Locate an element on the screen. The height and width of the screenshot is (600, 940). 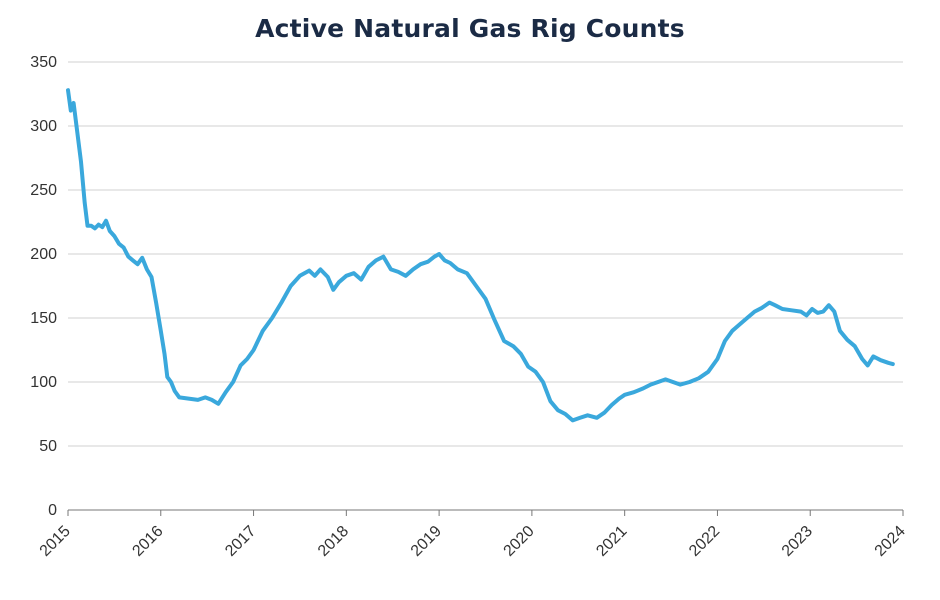
x-tick-label: 2020 is located at coordinates (519, 541).